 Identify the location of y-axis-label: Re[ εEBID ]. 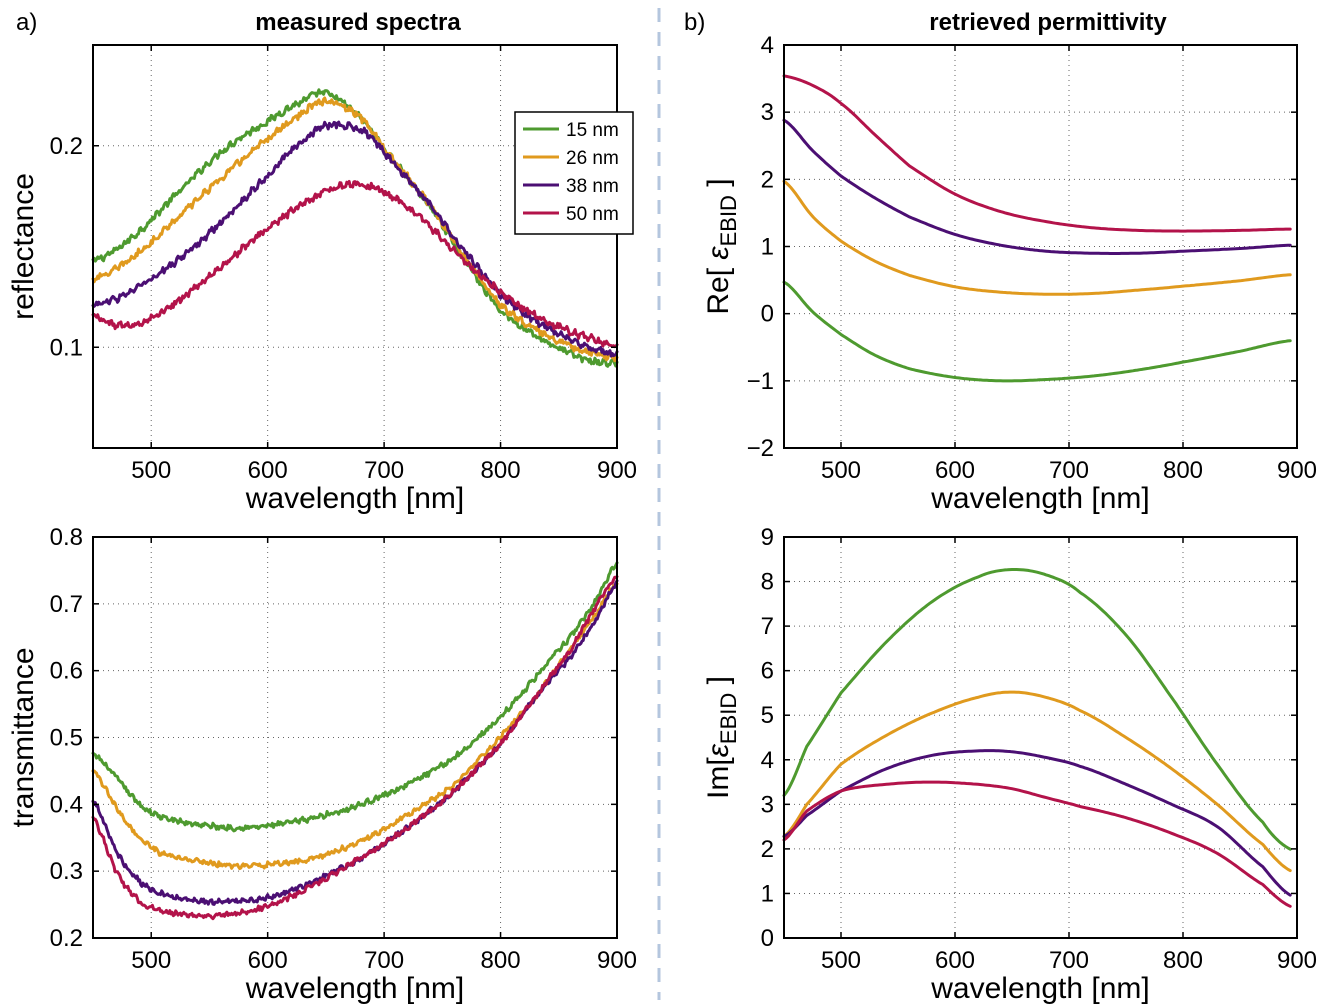
(721, 246).